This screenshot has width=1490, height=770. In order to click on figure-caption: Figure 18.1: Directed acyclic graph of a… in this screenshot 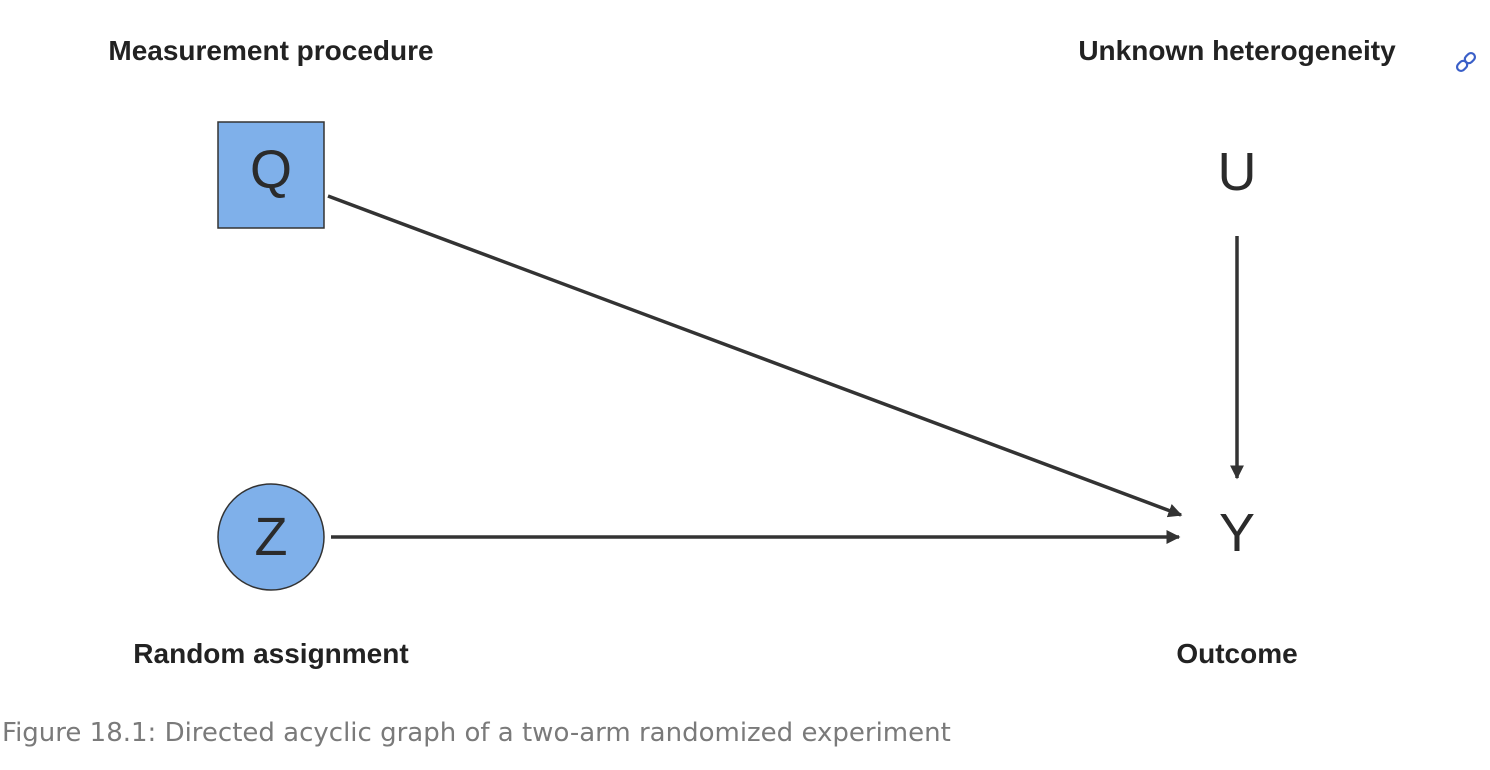, I will do `click(476, 733)`.